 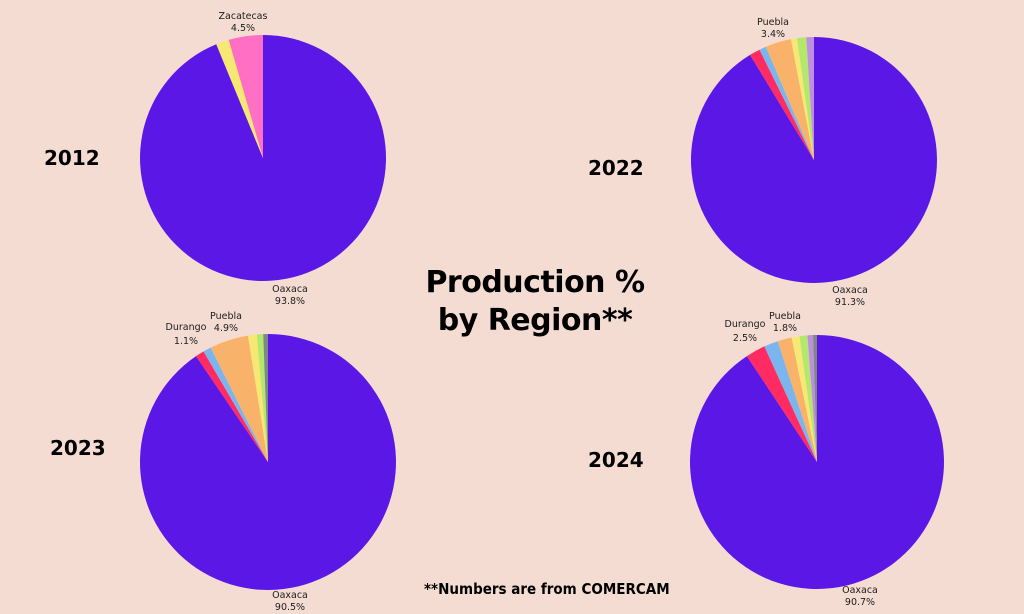 What do you see at coordinates (245, 96) in the screenshot?
I see `pie-2012-slice-zacatecas` at bounding box center [245, 96].